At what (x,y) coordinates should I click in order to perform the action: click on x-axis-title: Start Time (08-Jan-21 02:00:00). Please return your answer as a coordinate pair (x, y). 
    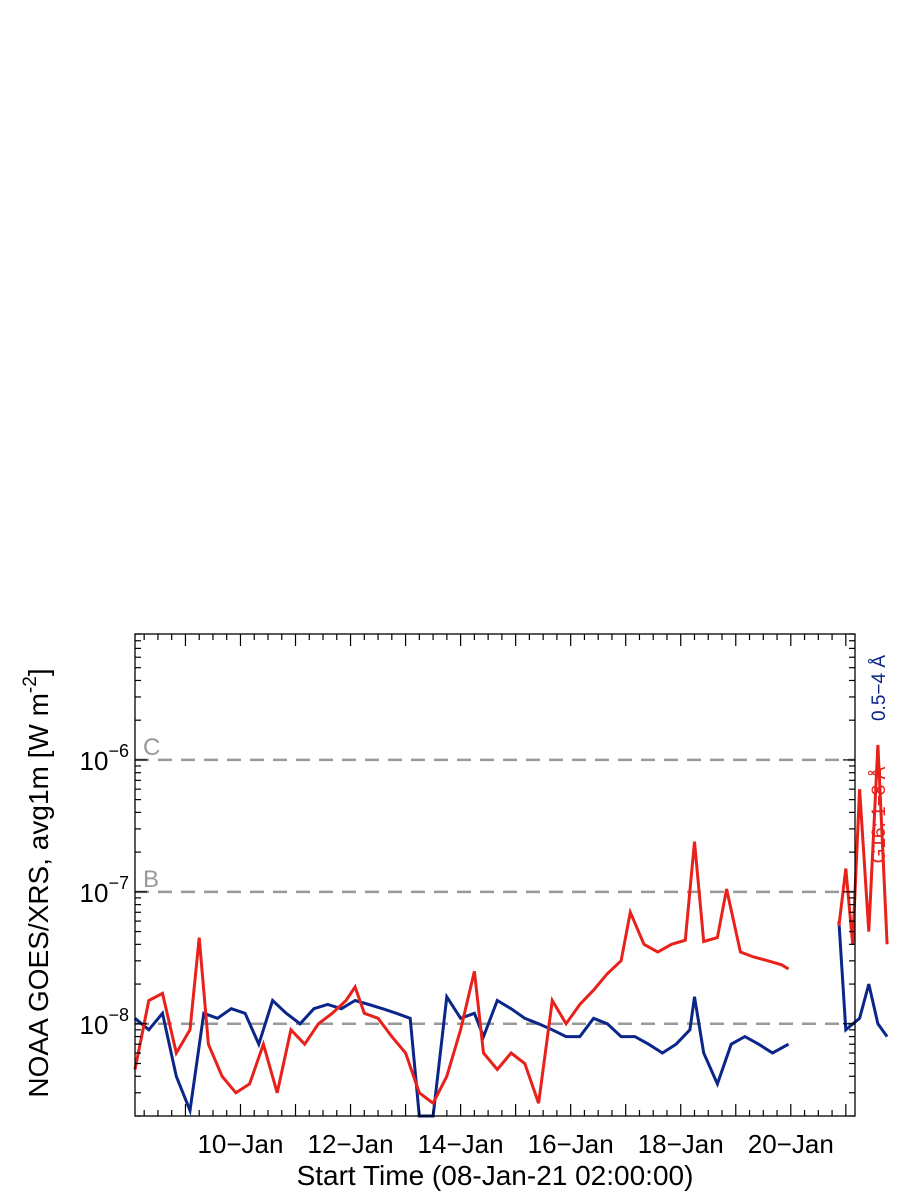
    Looking at the image, I should click on (495, 1175).